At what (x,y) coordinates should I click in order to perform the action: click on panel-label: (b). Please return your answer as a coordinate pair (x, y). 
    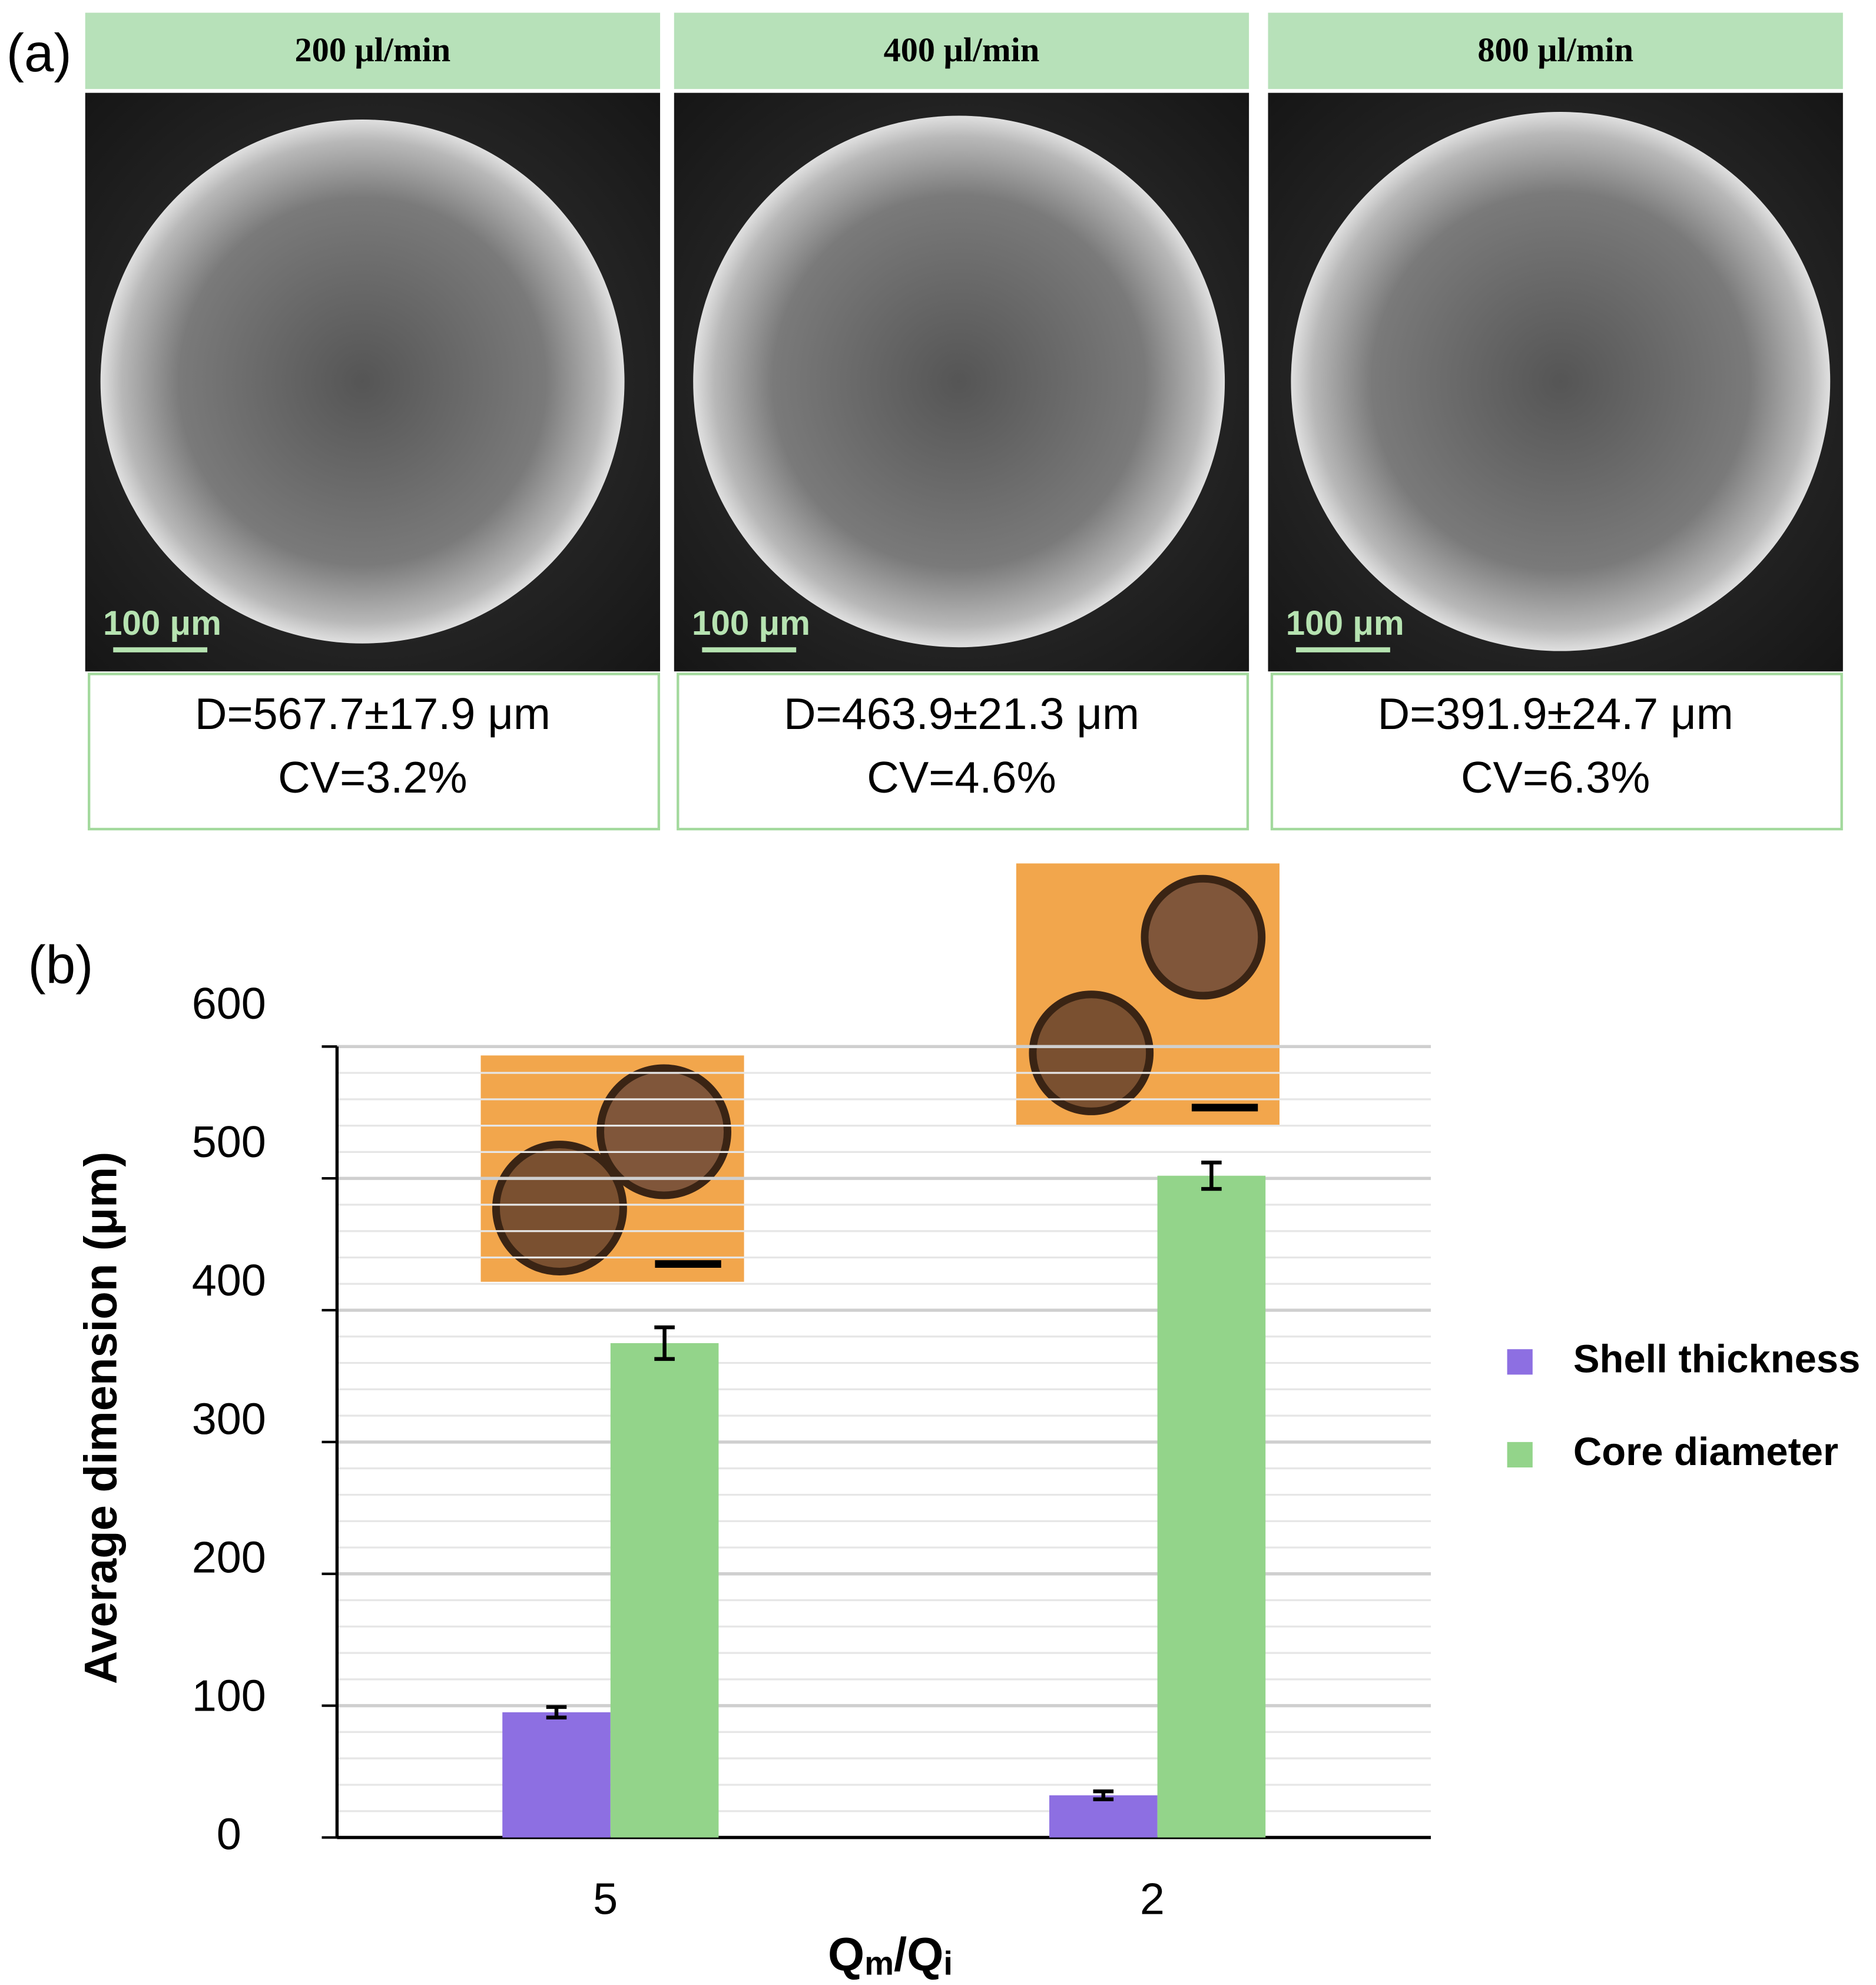
    Looking at the image, I should click on (61, 965).